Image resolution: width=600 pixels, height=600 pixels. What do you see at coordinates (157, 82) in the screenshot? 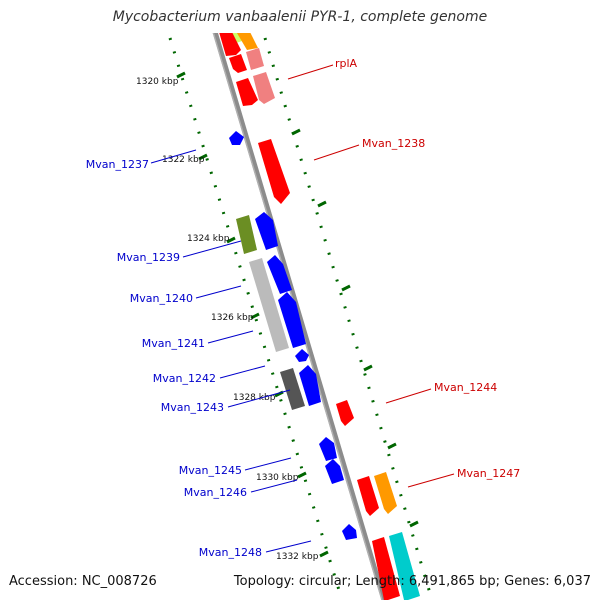
I see `tick-label: 1320 kbp` at bounding box center [157, 82].